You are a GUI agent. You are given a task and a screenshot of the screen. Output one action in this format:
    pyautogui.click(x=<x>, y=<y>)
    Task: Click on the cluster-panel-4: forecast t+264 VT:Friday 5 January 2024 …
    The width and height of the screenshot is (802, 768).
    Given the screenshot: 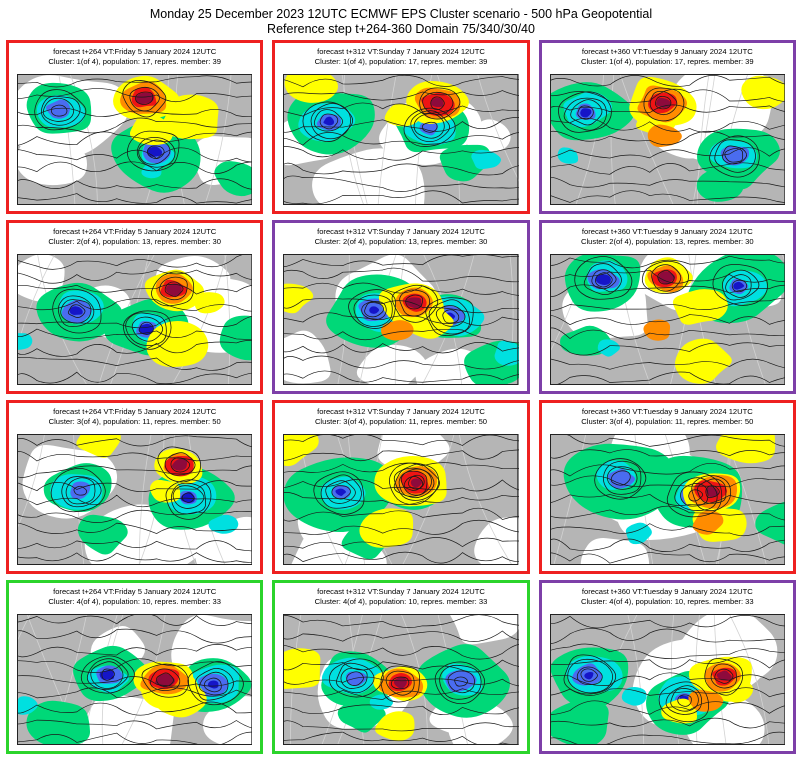 What is the action you would take?
    pyautogui.click(x=135, y=307)
    